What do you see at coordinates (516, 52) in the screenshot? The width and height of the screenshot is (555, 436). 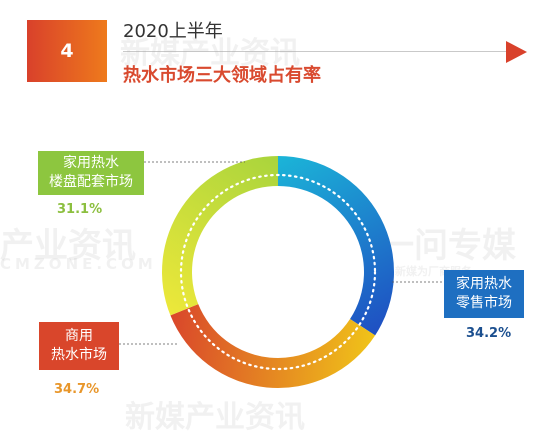 I see `arrow-icon` at bounding box center [516, 52].